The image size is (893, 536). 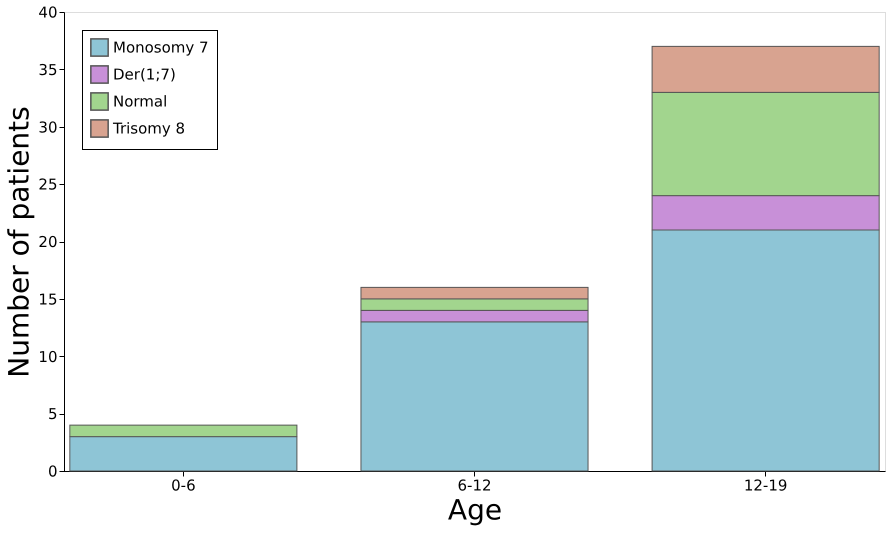 What do you see at coordinates (53, 414) in the screenshot?
I see `y-tick-label: 5` at bounding box center [53, 414].